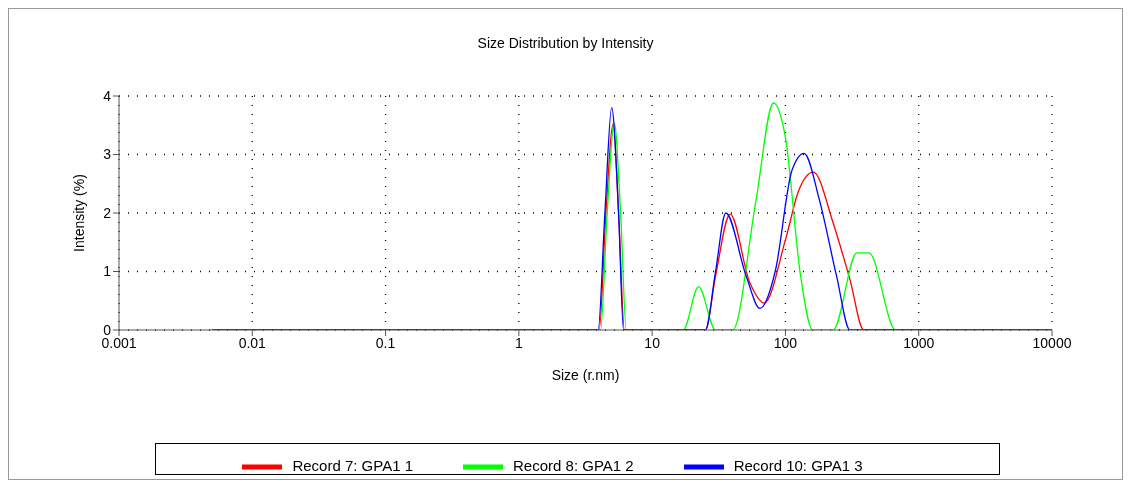  I want to click on y-axis-title: Intensity (%), so click(78, 213).